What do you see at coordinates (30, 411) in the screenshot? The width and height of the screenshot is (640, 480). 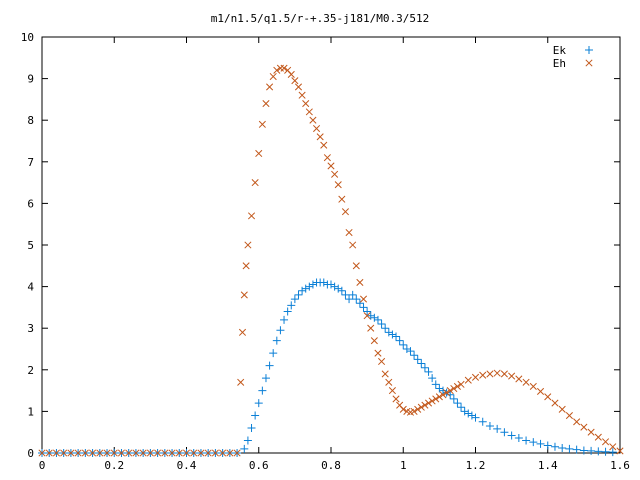 I see `y-tick-label: 1` at bounding box center [30, 411].